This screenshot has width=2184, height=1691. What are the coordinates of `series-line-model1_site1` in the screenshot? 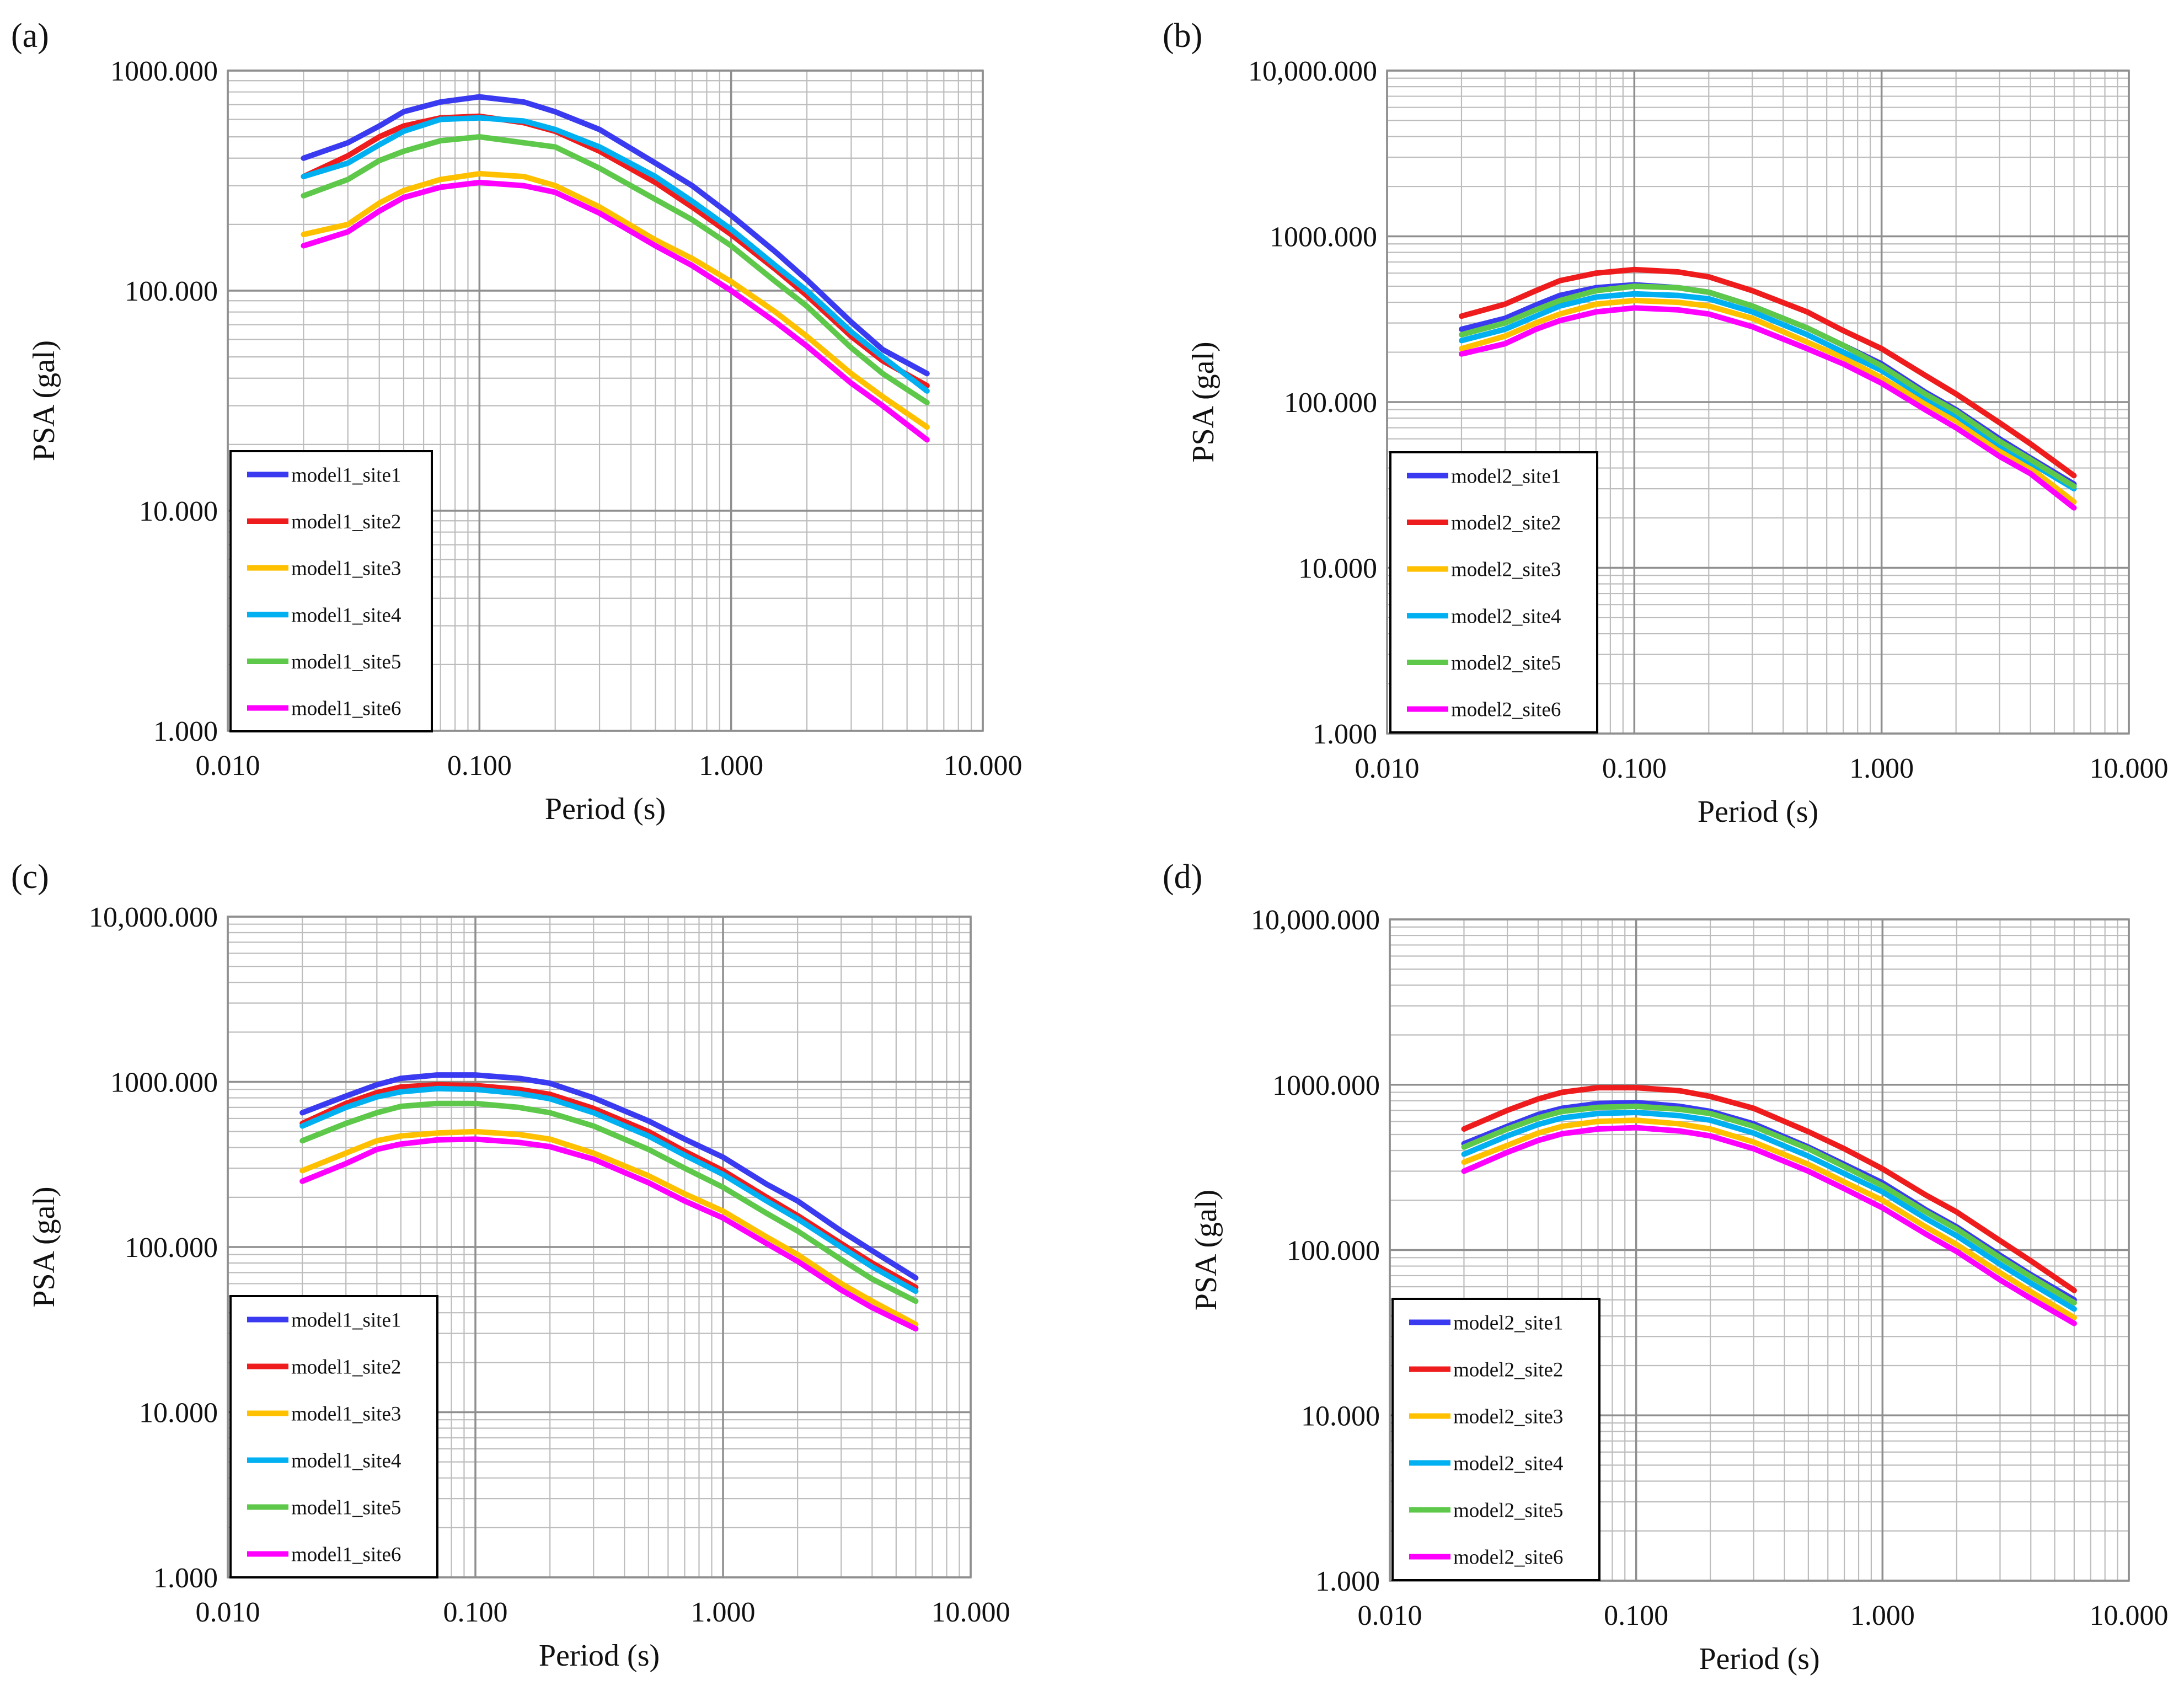 It's located at (615, 236).